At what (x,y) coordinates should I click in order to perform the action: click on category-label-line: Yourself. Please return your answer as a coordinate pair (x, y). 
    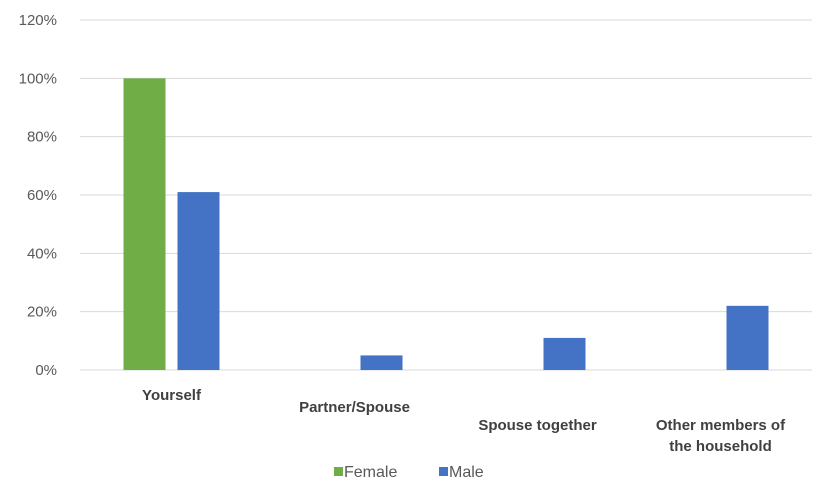
    Looking at the image, I should click on (172, 395).